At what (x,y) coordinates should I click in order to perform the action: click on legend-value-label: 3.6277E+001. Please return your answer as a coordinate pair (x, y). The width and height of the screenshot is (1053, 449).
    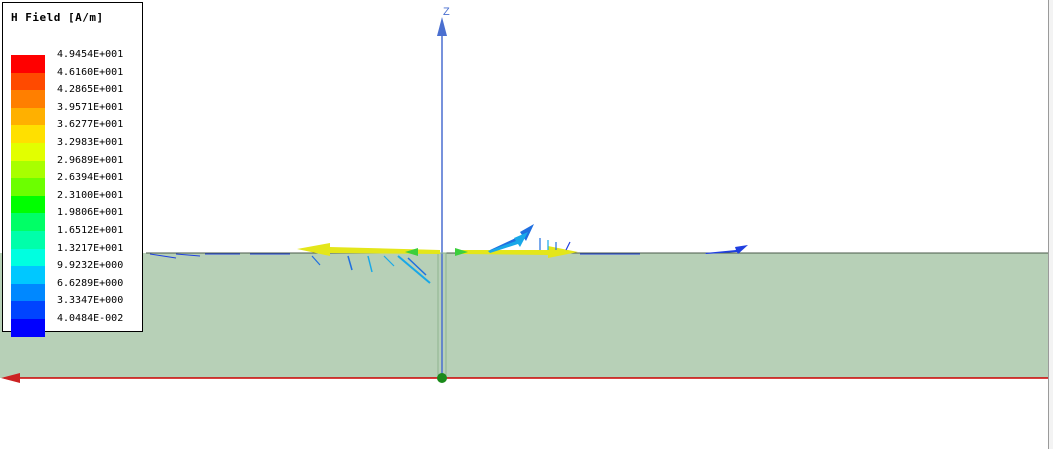
    Looking at the image, I should click on (90, 125).